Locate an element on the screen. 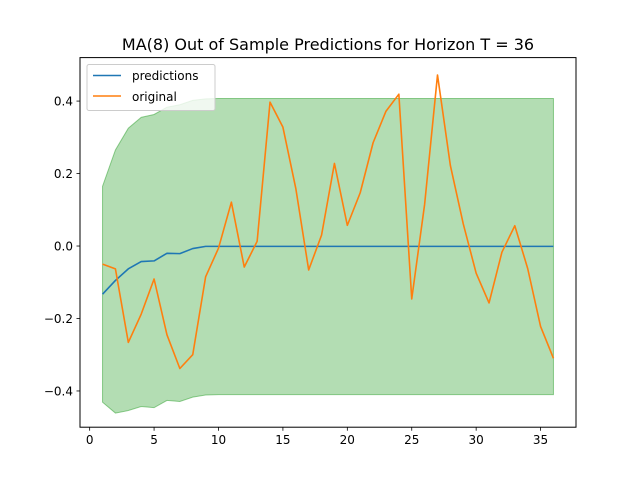 This screenshot has height=480, width=640. x-tick-label: 25 is located at coordinates (411, 440).